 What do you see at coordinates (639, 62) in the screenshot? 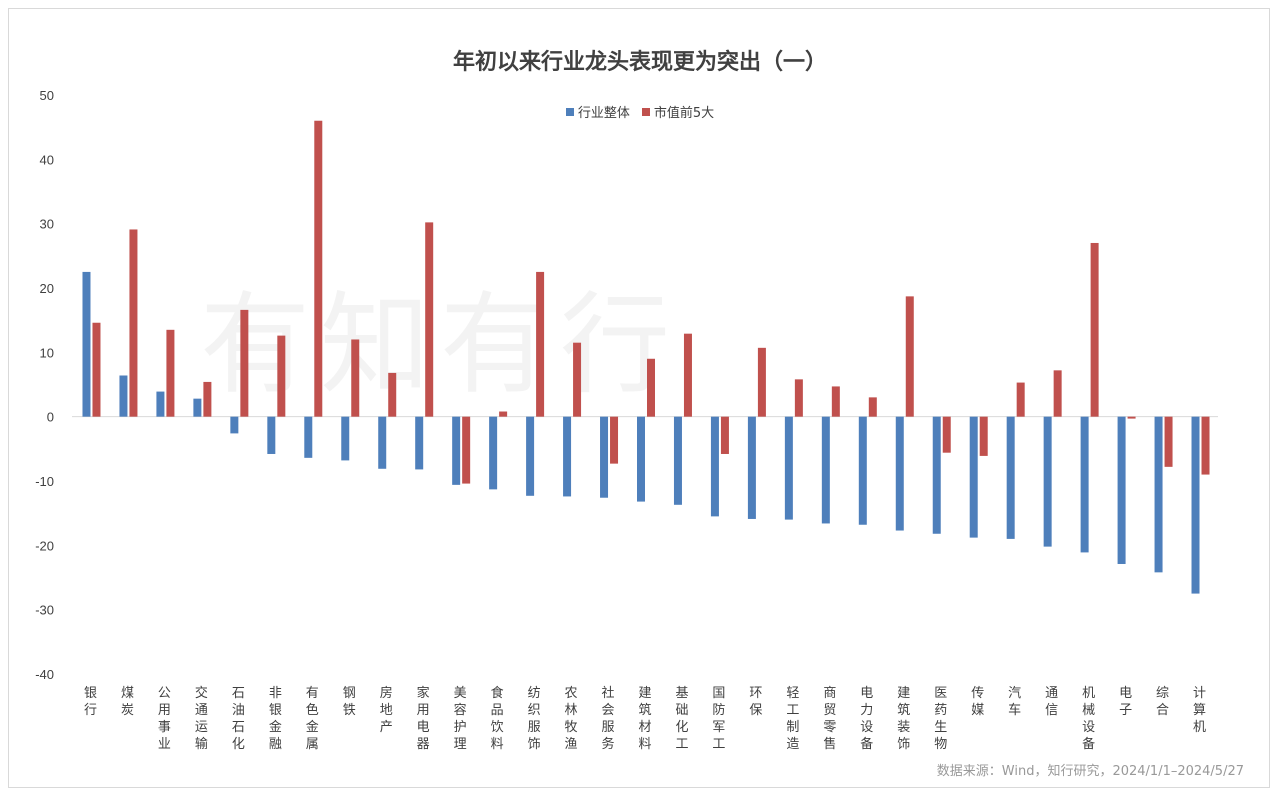
I see `chart-title: 年初以来行业龙头表现更为突出（一）` at bounding box center [639, 62].